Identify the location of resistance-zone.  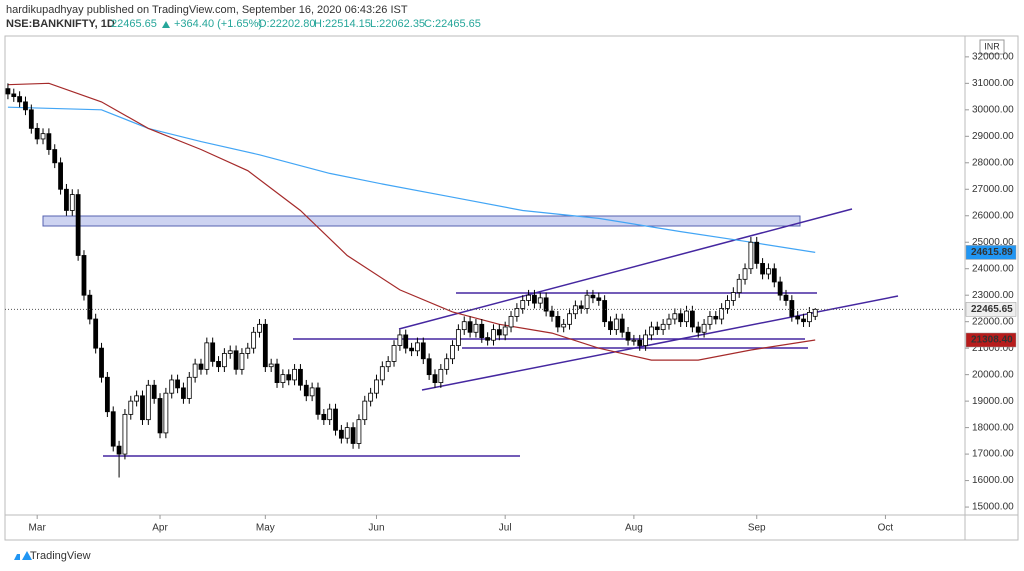
(421, 221).